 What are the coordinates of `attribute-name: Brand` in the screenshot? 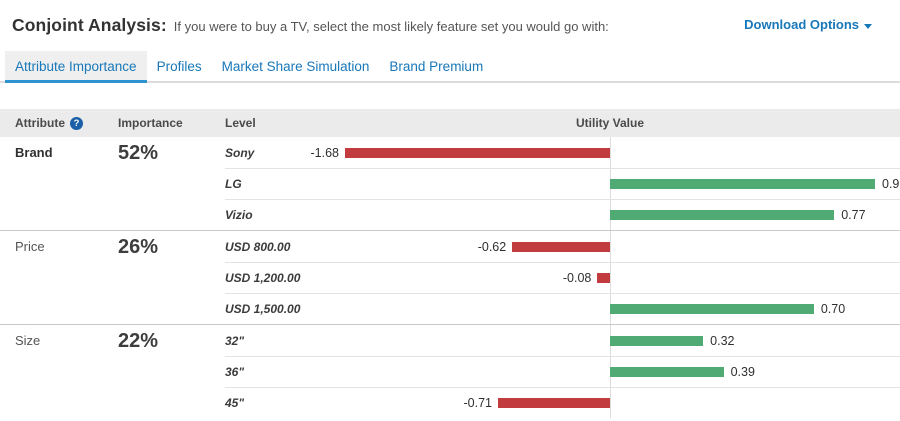 It's located at (34, 152).